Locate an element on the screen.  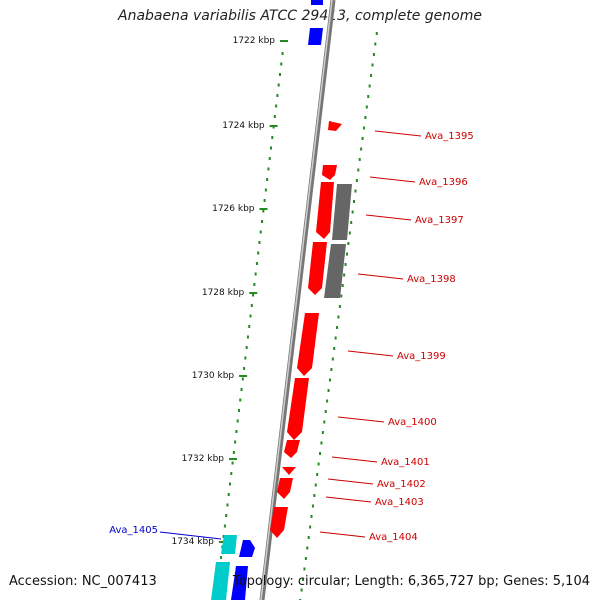
scale-tick-label: 1722 kbp is located at coordinates (254, 41).